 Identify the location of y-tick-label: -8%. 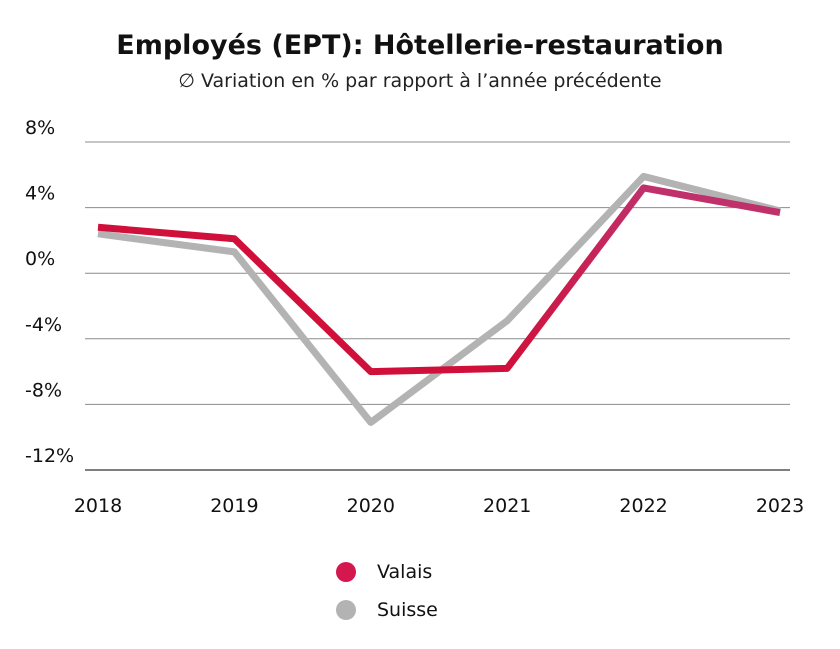
(43, 390).